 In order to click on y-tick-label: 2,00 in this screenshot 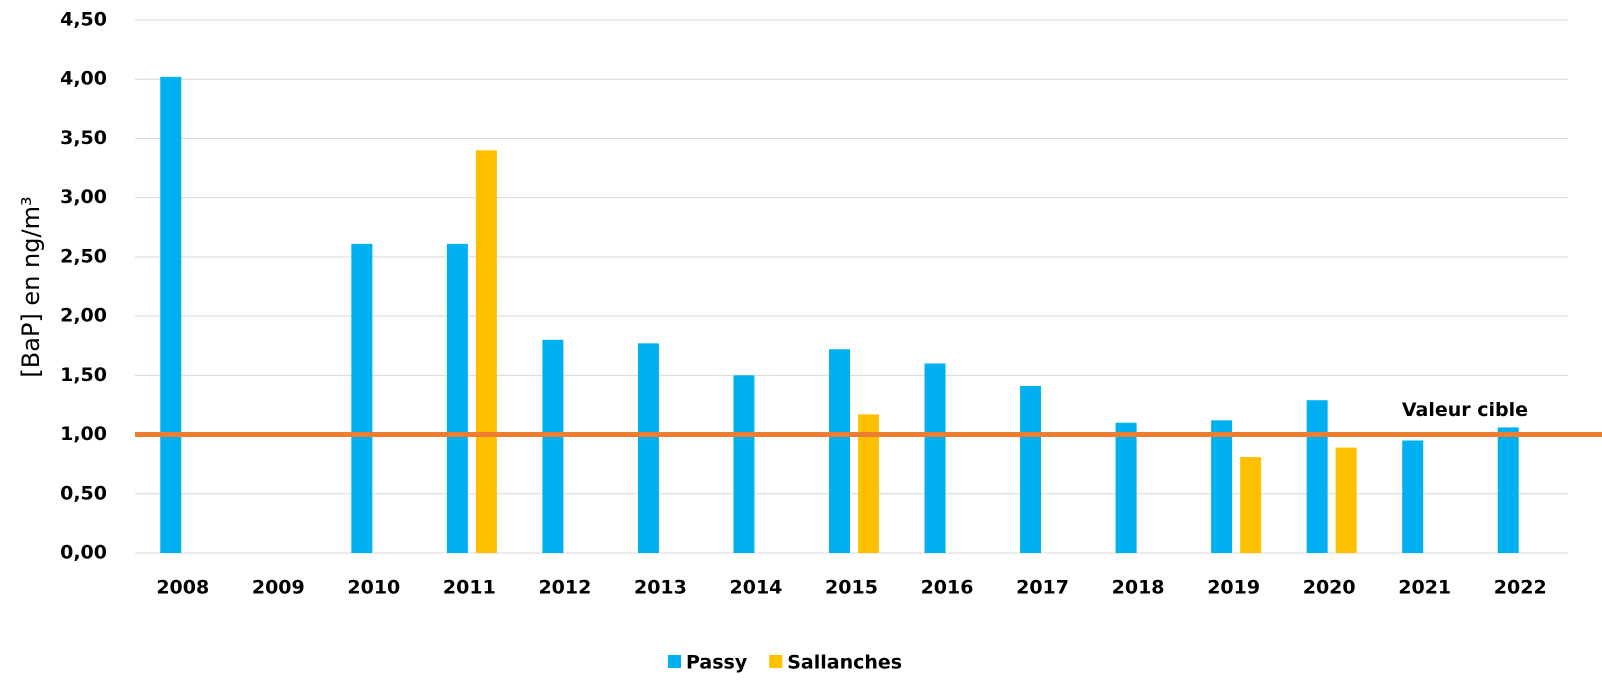, I will do `click(83, 316)`.